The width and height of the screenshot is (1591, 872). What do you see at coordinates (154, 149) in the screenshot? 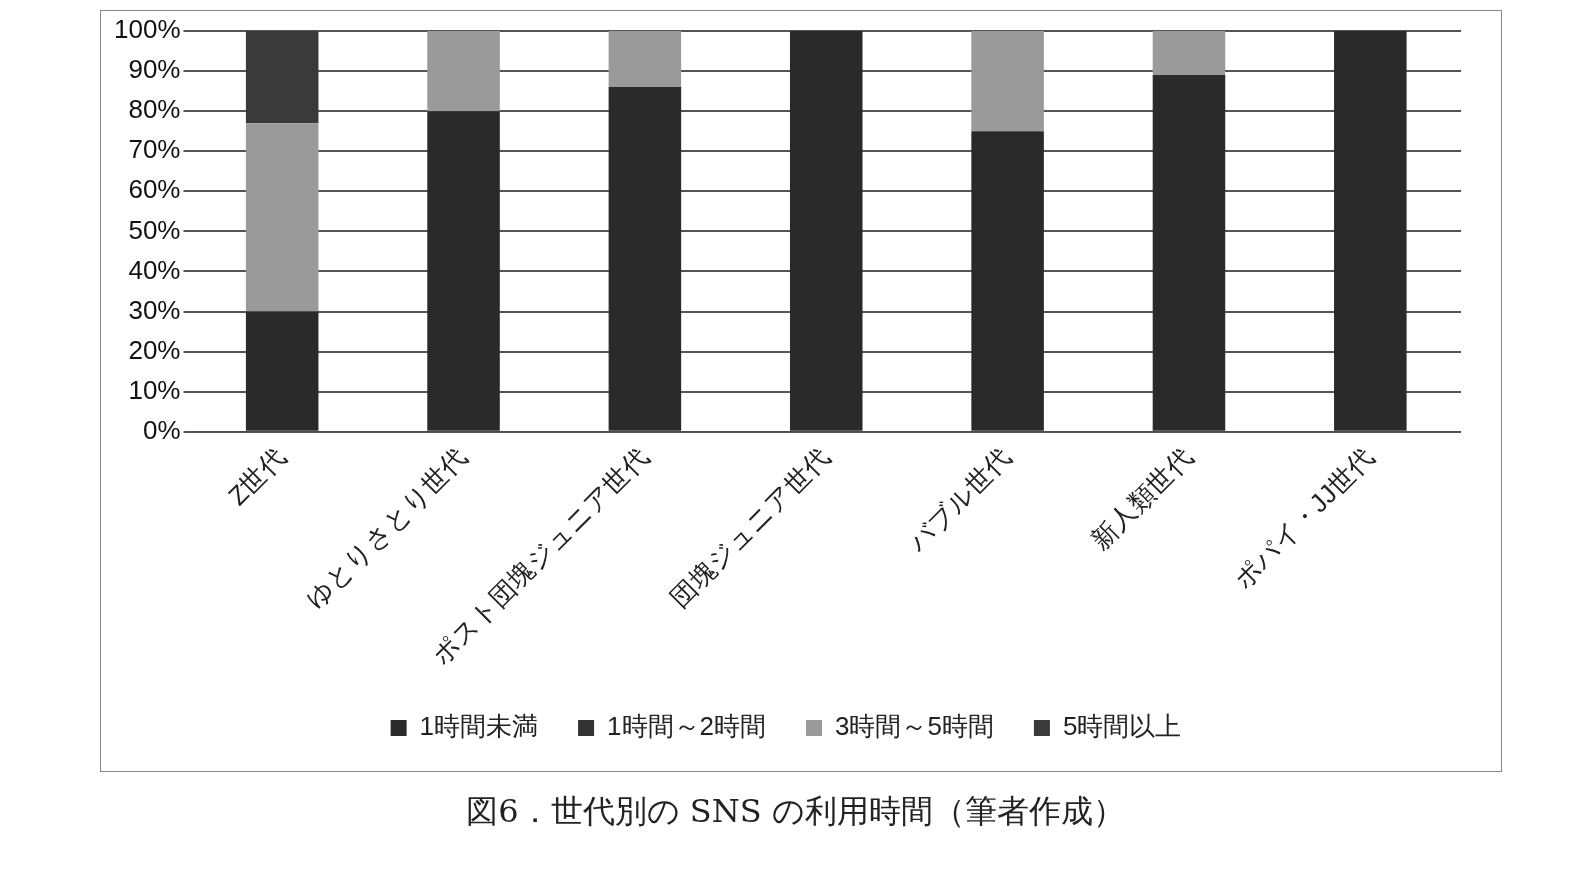
I see `y-tick-label: 70%` at bounding box center [154, 149].